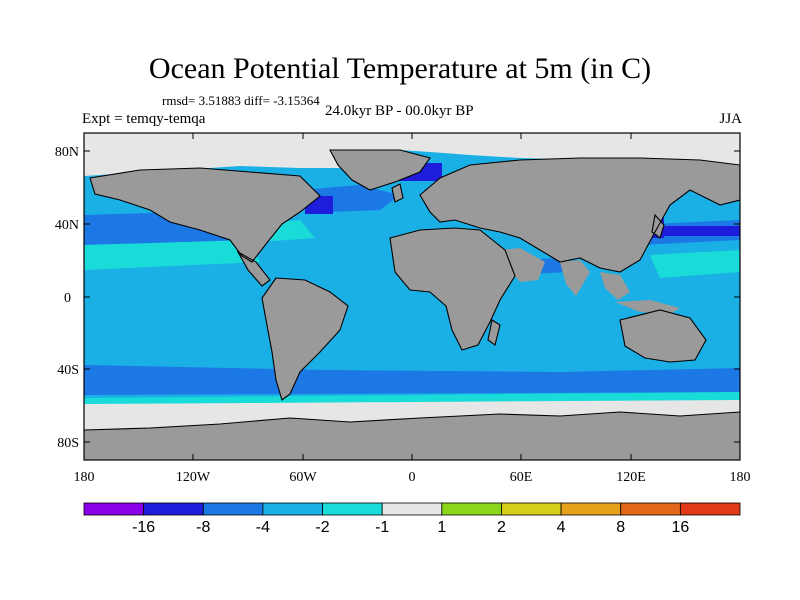 The width and height of the screenshot is (800, 600). Describe the element at coordinates (680, 527) in the screenshot. I see `colorbar-label: 16` at that location.